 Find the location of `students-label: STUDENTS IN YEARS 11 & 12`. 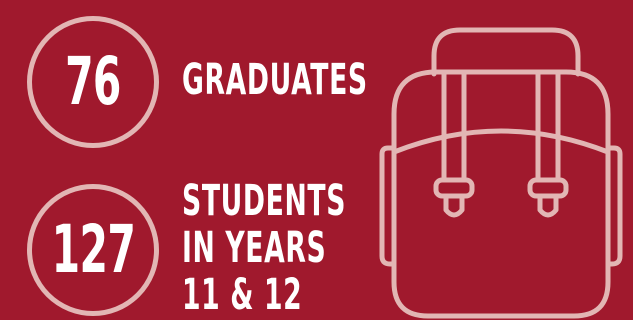

students-label: STUDENTS IN YEARS 11 & 12 is located at coordinates (264, 248).